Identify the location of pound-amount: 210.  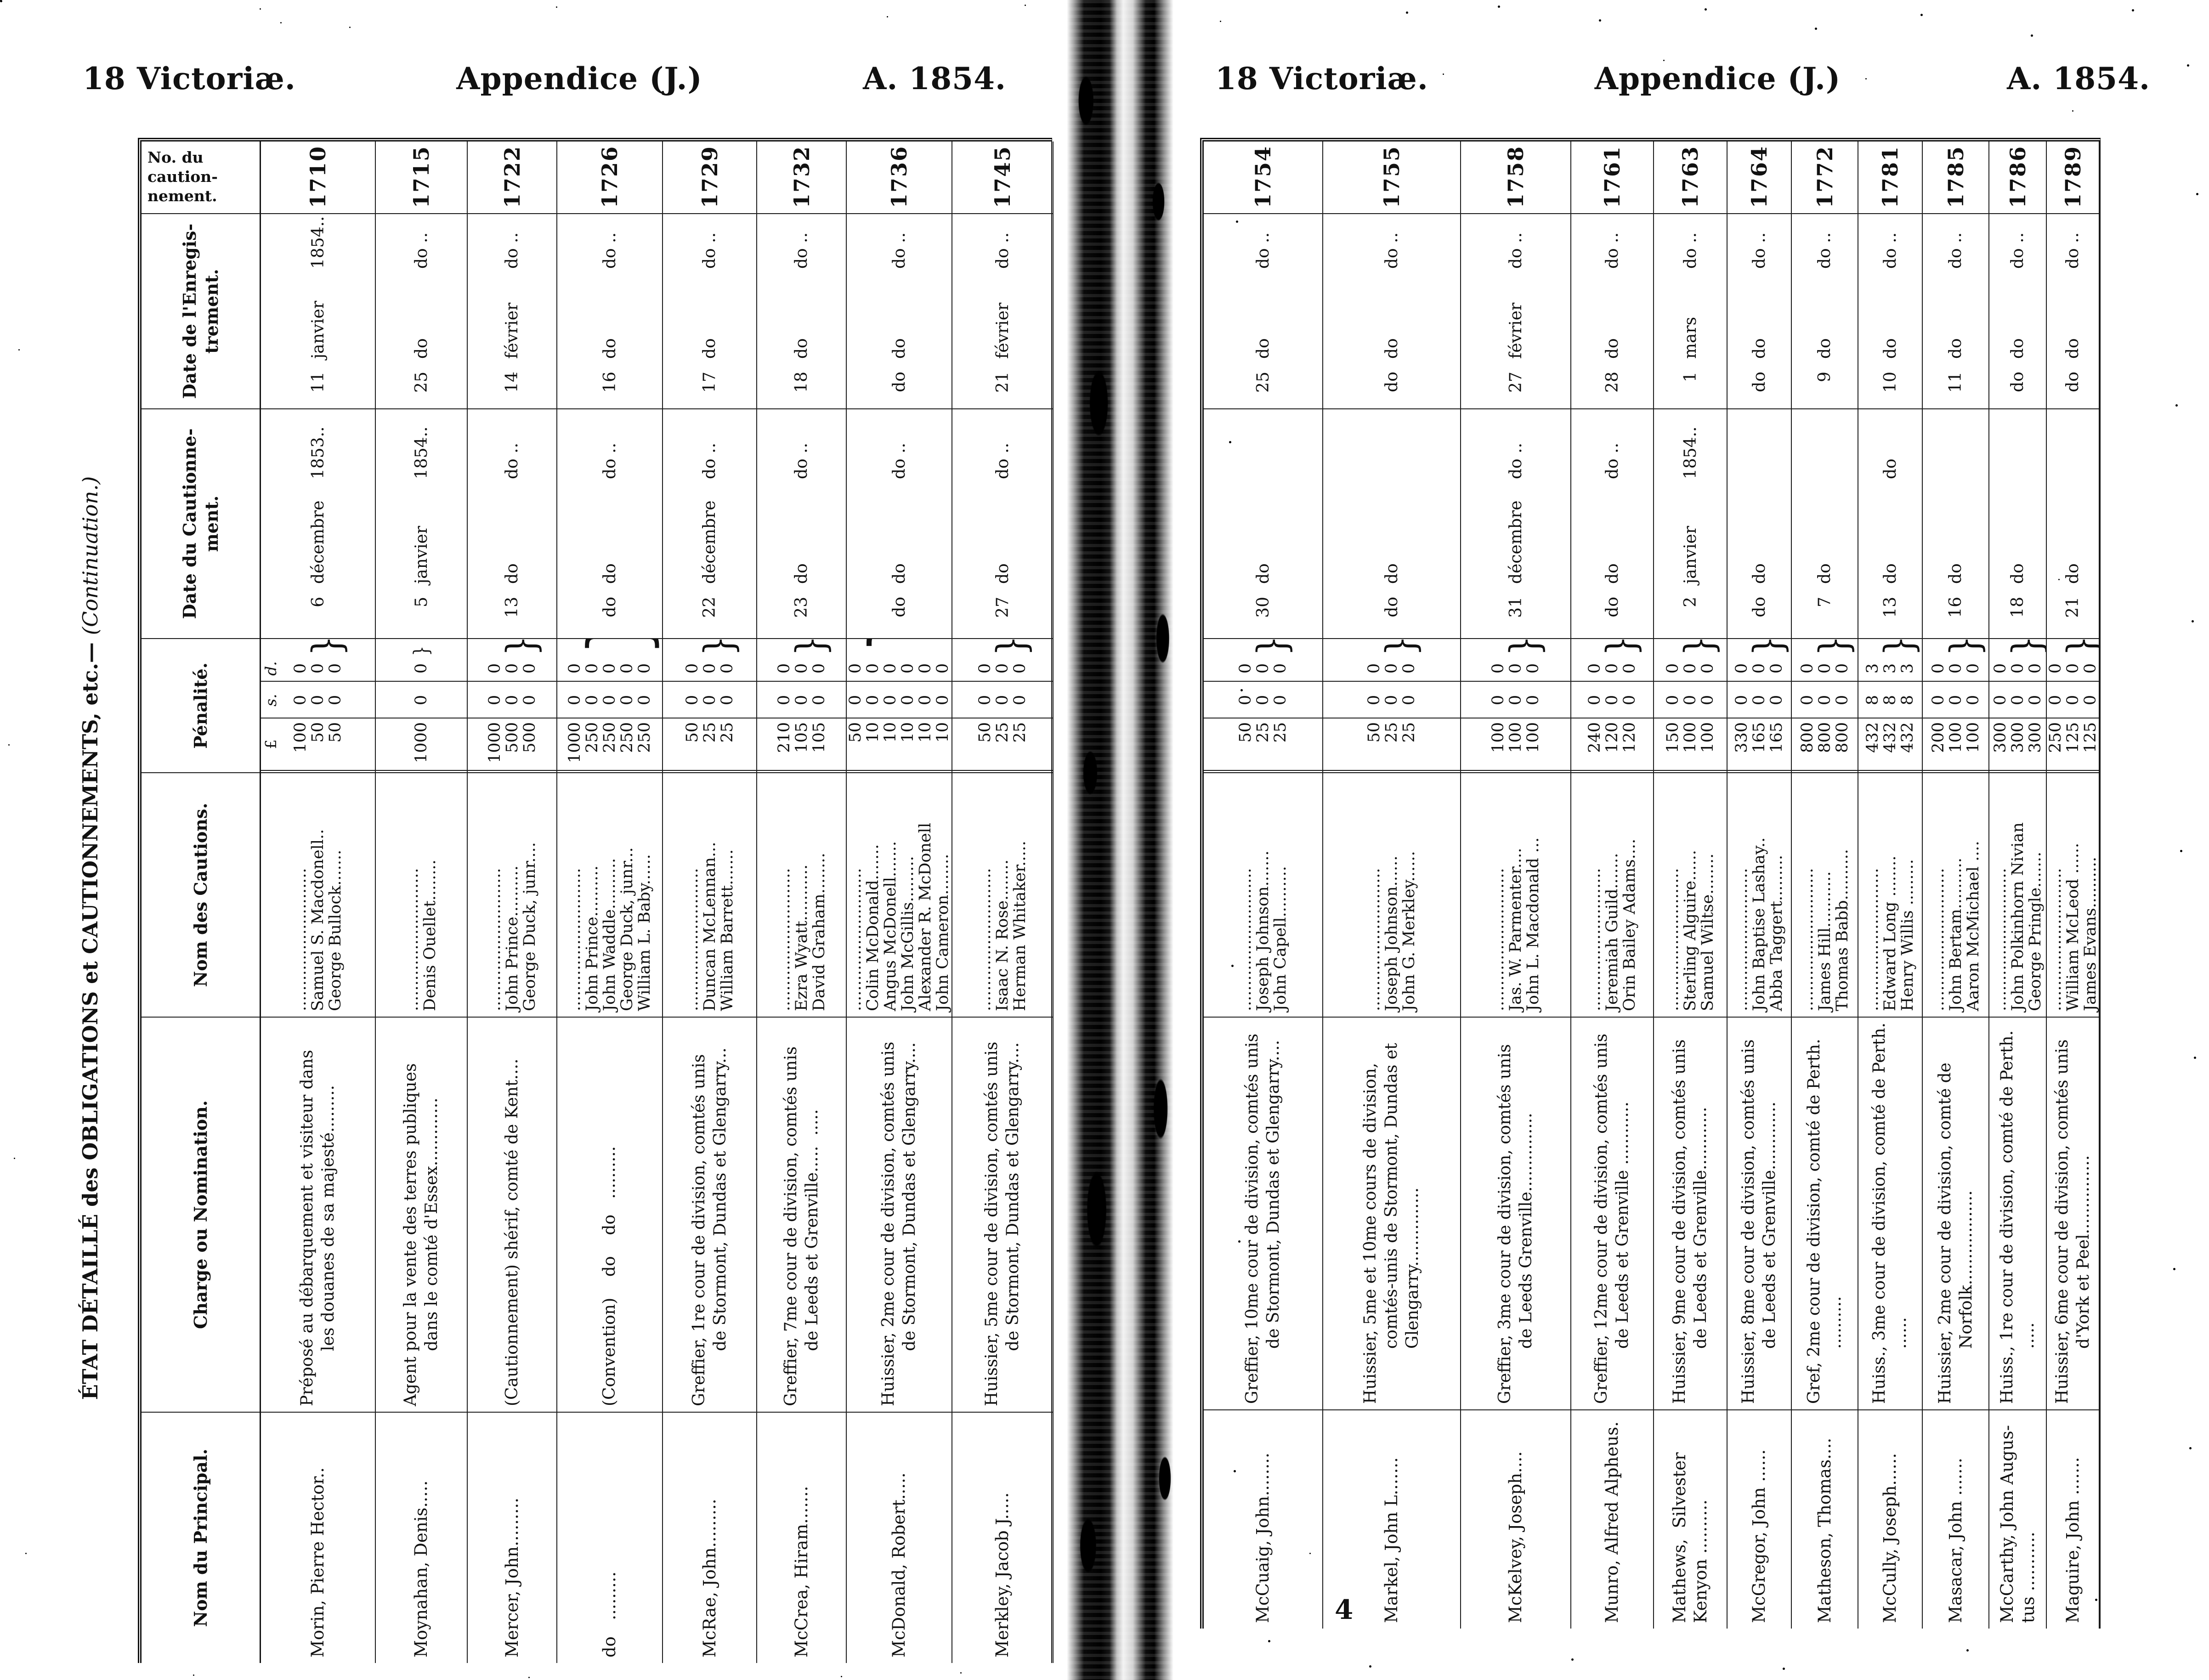
(784, 737).